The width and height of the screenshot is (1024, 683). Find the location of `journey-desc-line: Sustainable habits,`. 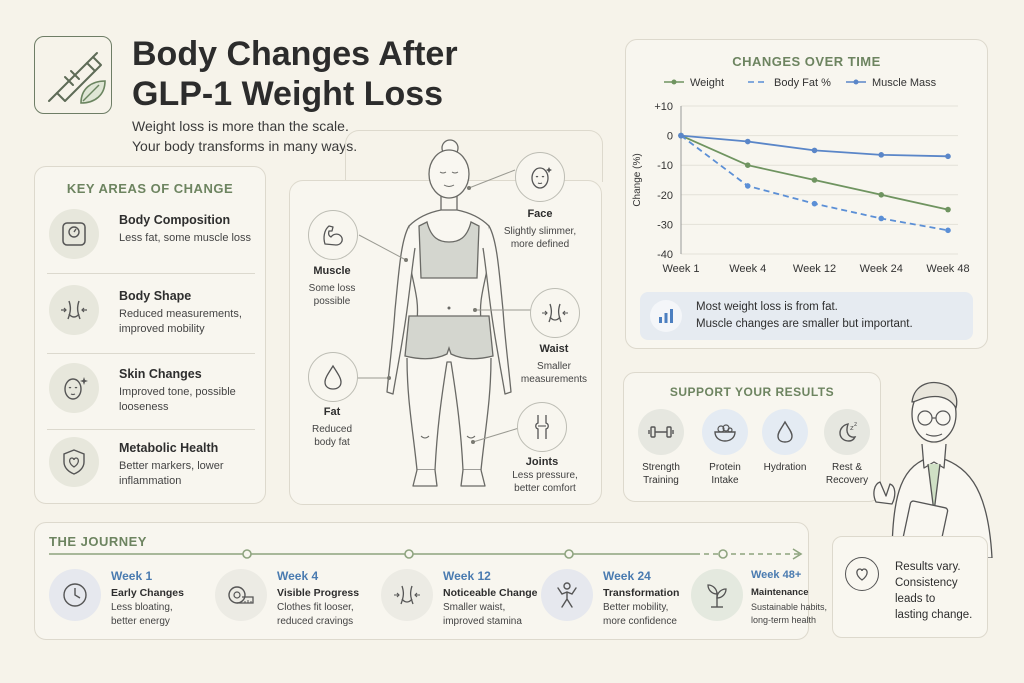

journey-desc-line: Sustainable habits, is located at coordinates (789, 607).